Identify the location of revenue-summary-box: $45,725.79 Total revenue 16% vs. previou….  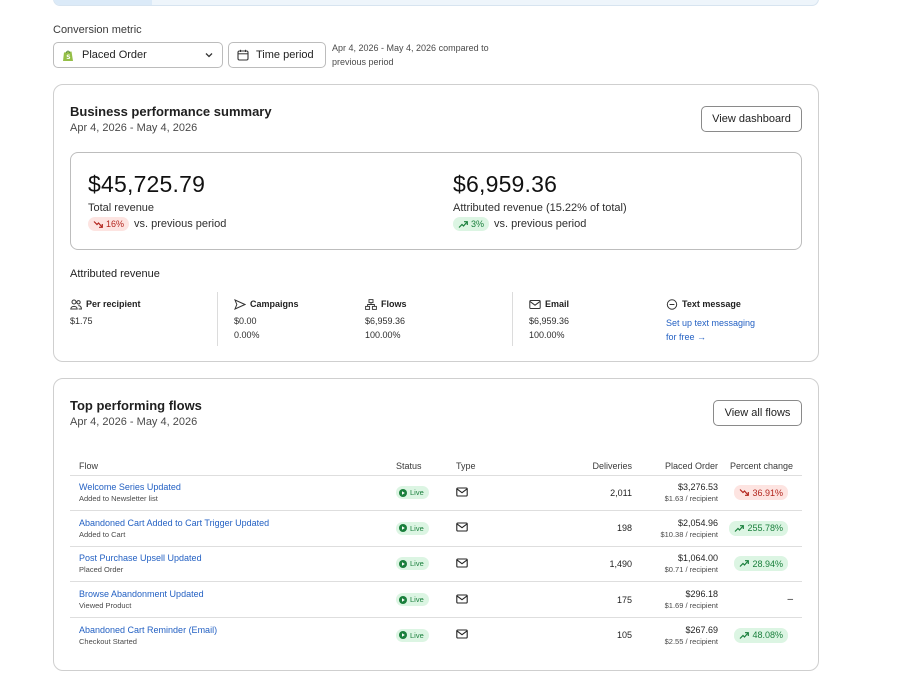
(436, 201).